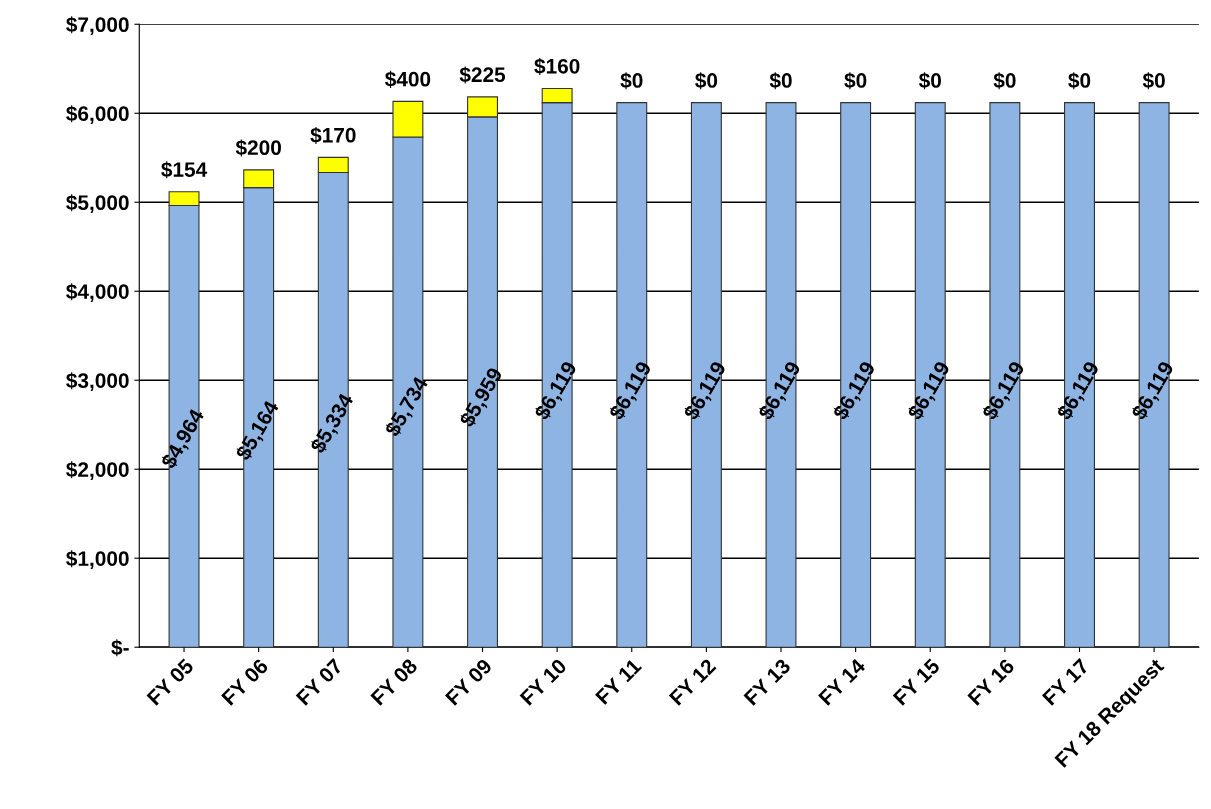  I want to click on x-tick-label: FY 09, so click(468, 681).